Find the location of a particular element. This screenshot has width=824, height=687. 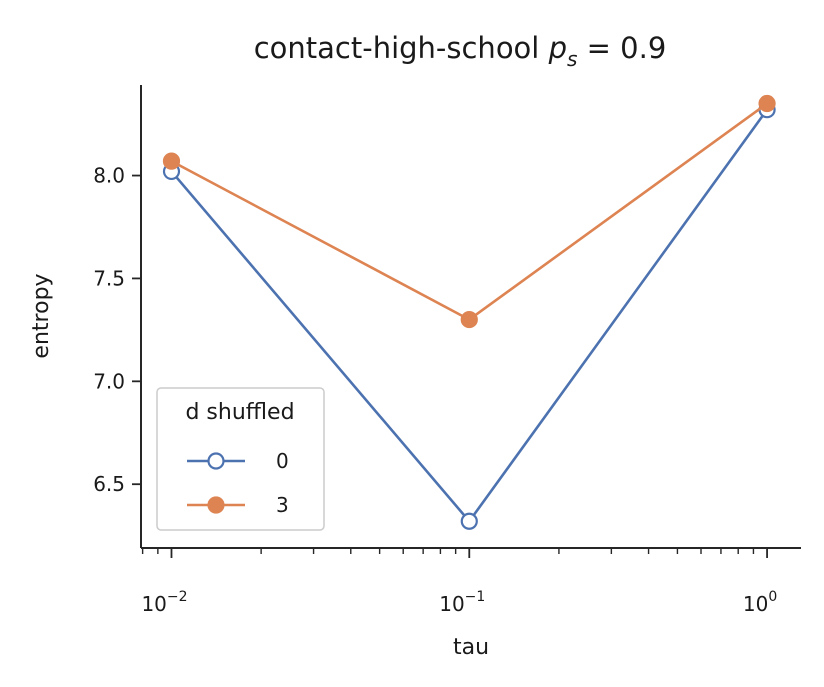

y-tick-label: 6.5 is located at coordinates (109, 484).